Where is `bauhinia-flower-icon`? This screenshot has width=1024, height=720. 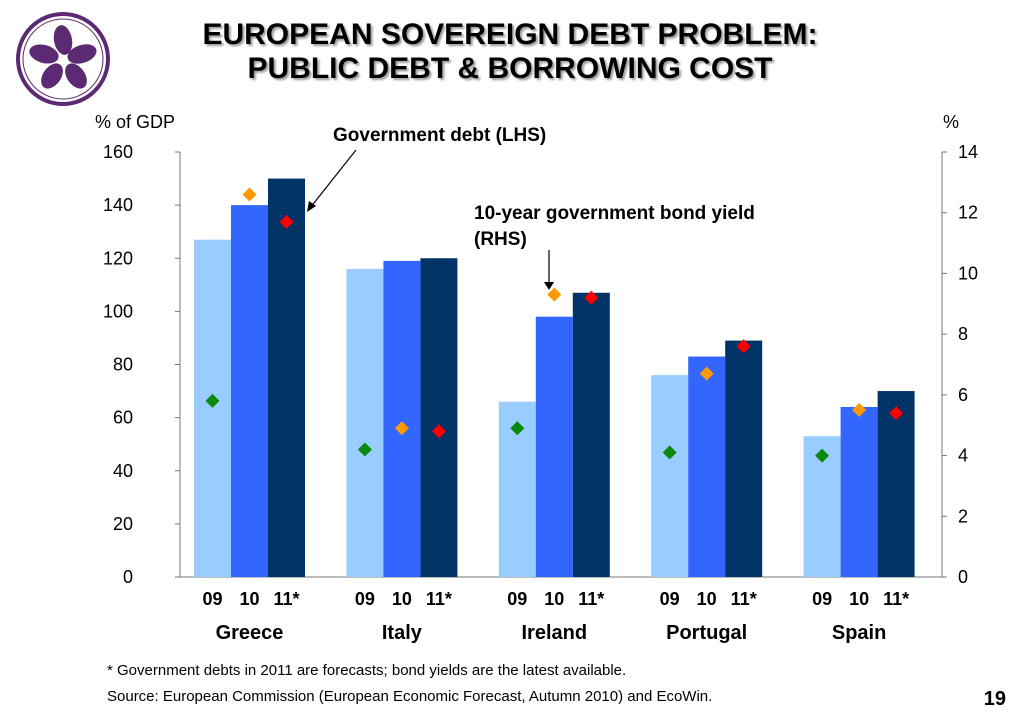
bauhinia-flower-icon is located at coordinates (63, 59).